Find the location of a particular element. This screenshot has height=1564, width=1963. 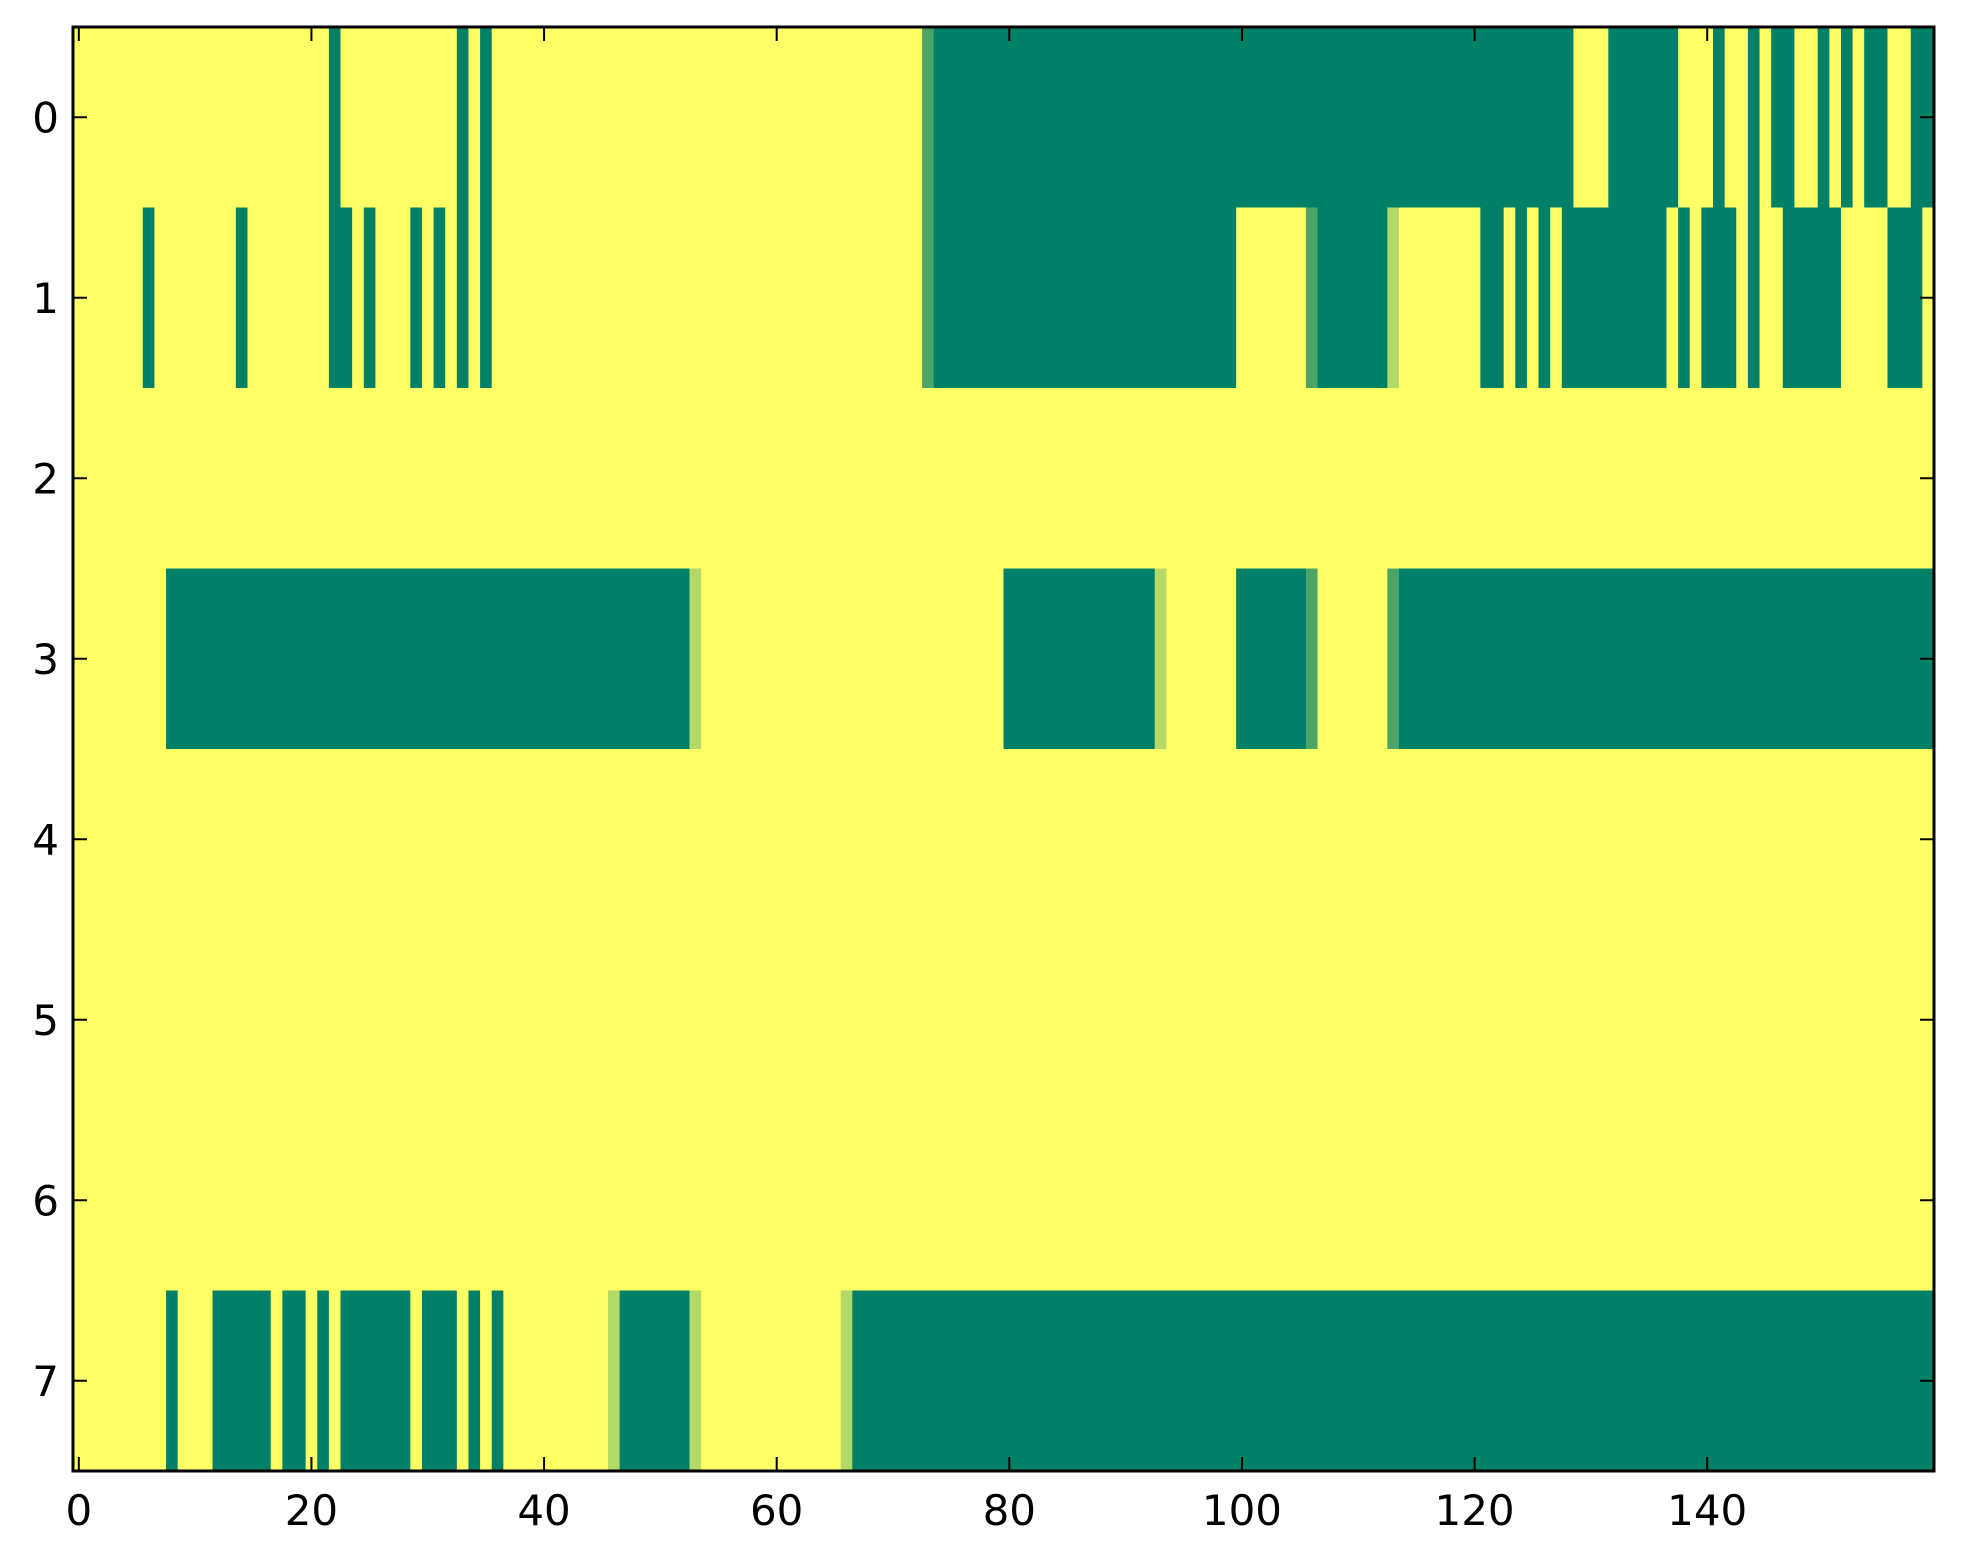

x-tick-label: 20 is located at coordinates (311, 1510).